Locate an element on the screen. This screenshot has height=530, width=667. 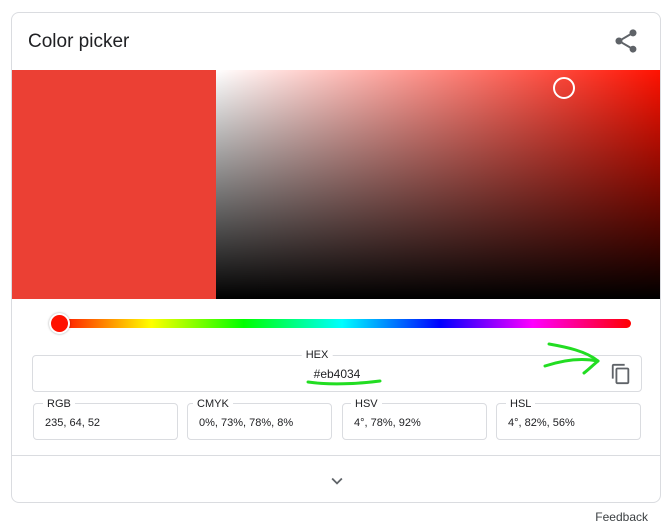
share-icon is located at coordinates (626, 41).